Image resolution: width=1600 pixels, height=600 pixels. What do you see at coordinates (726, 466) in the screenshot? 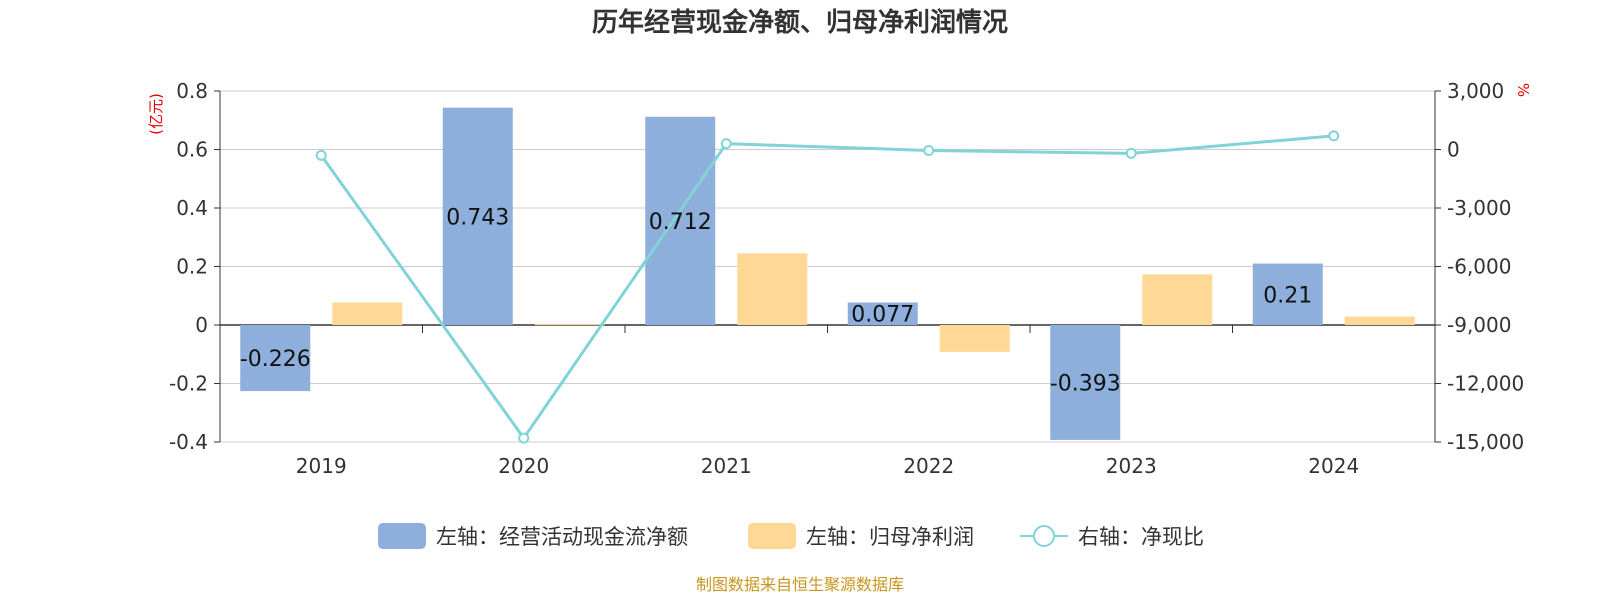
I see `x-tick-label: 2021` at bounding box center [726, 466].